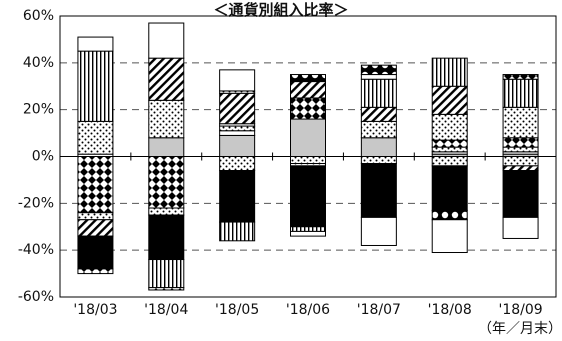  I want to click on chart-title: ＜通貨別組入比率＞, so click(280, 10).